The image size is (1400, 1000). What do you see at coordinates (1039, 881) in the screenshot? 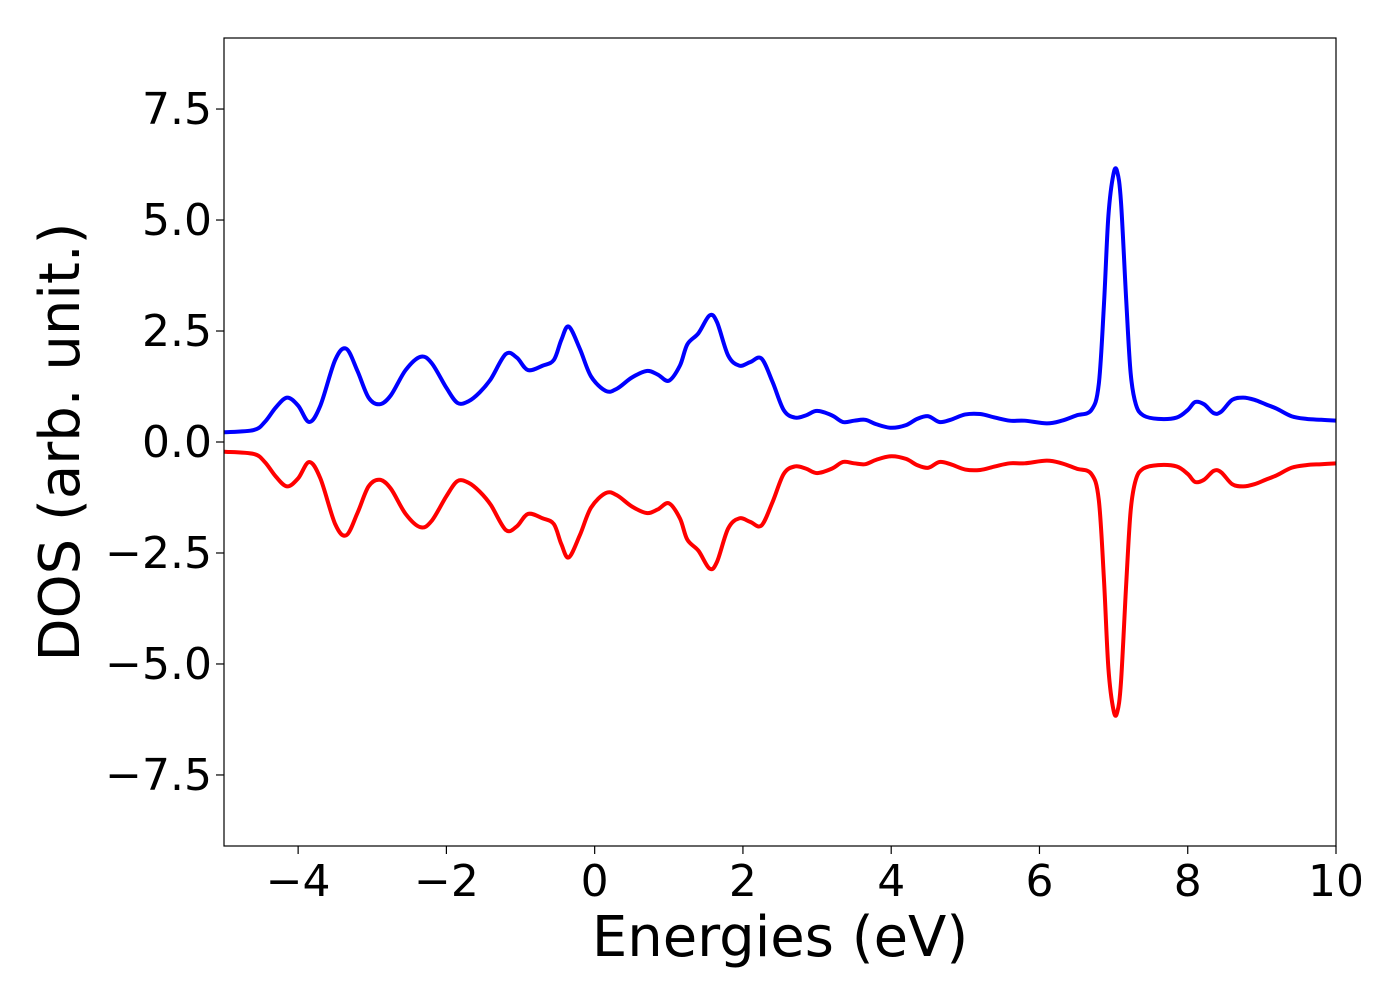
I see `x-tick-label: 6` at bounding box center [1039, 881].